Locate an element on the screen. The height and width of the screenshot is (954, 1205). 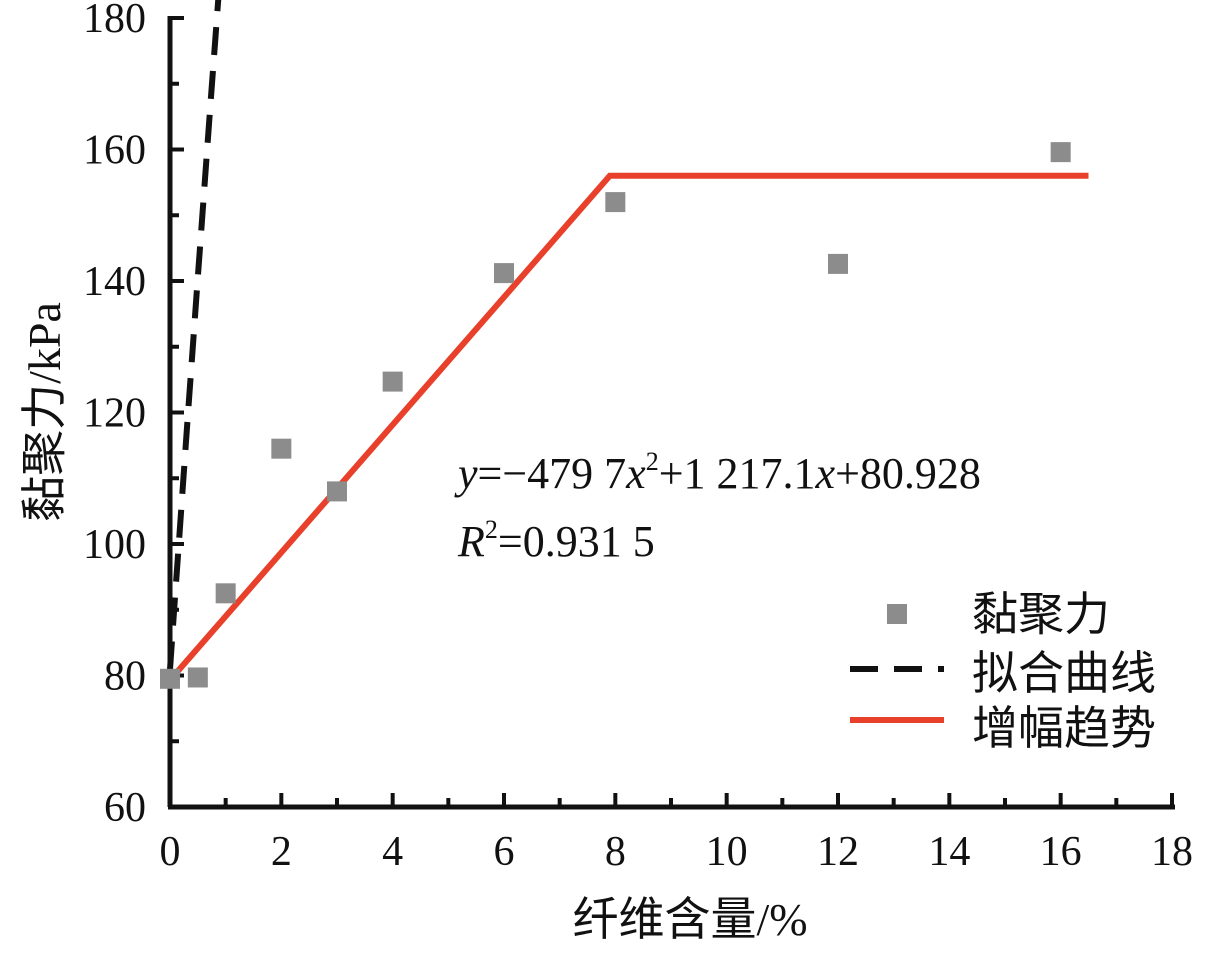
r-squared-value: =0.931 5 is located at coordinates (576, 541).